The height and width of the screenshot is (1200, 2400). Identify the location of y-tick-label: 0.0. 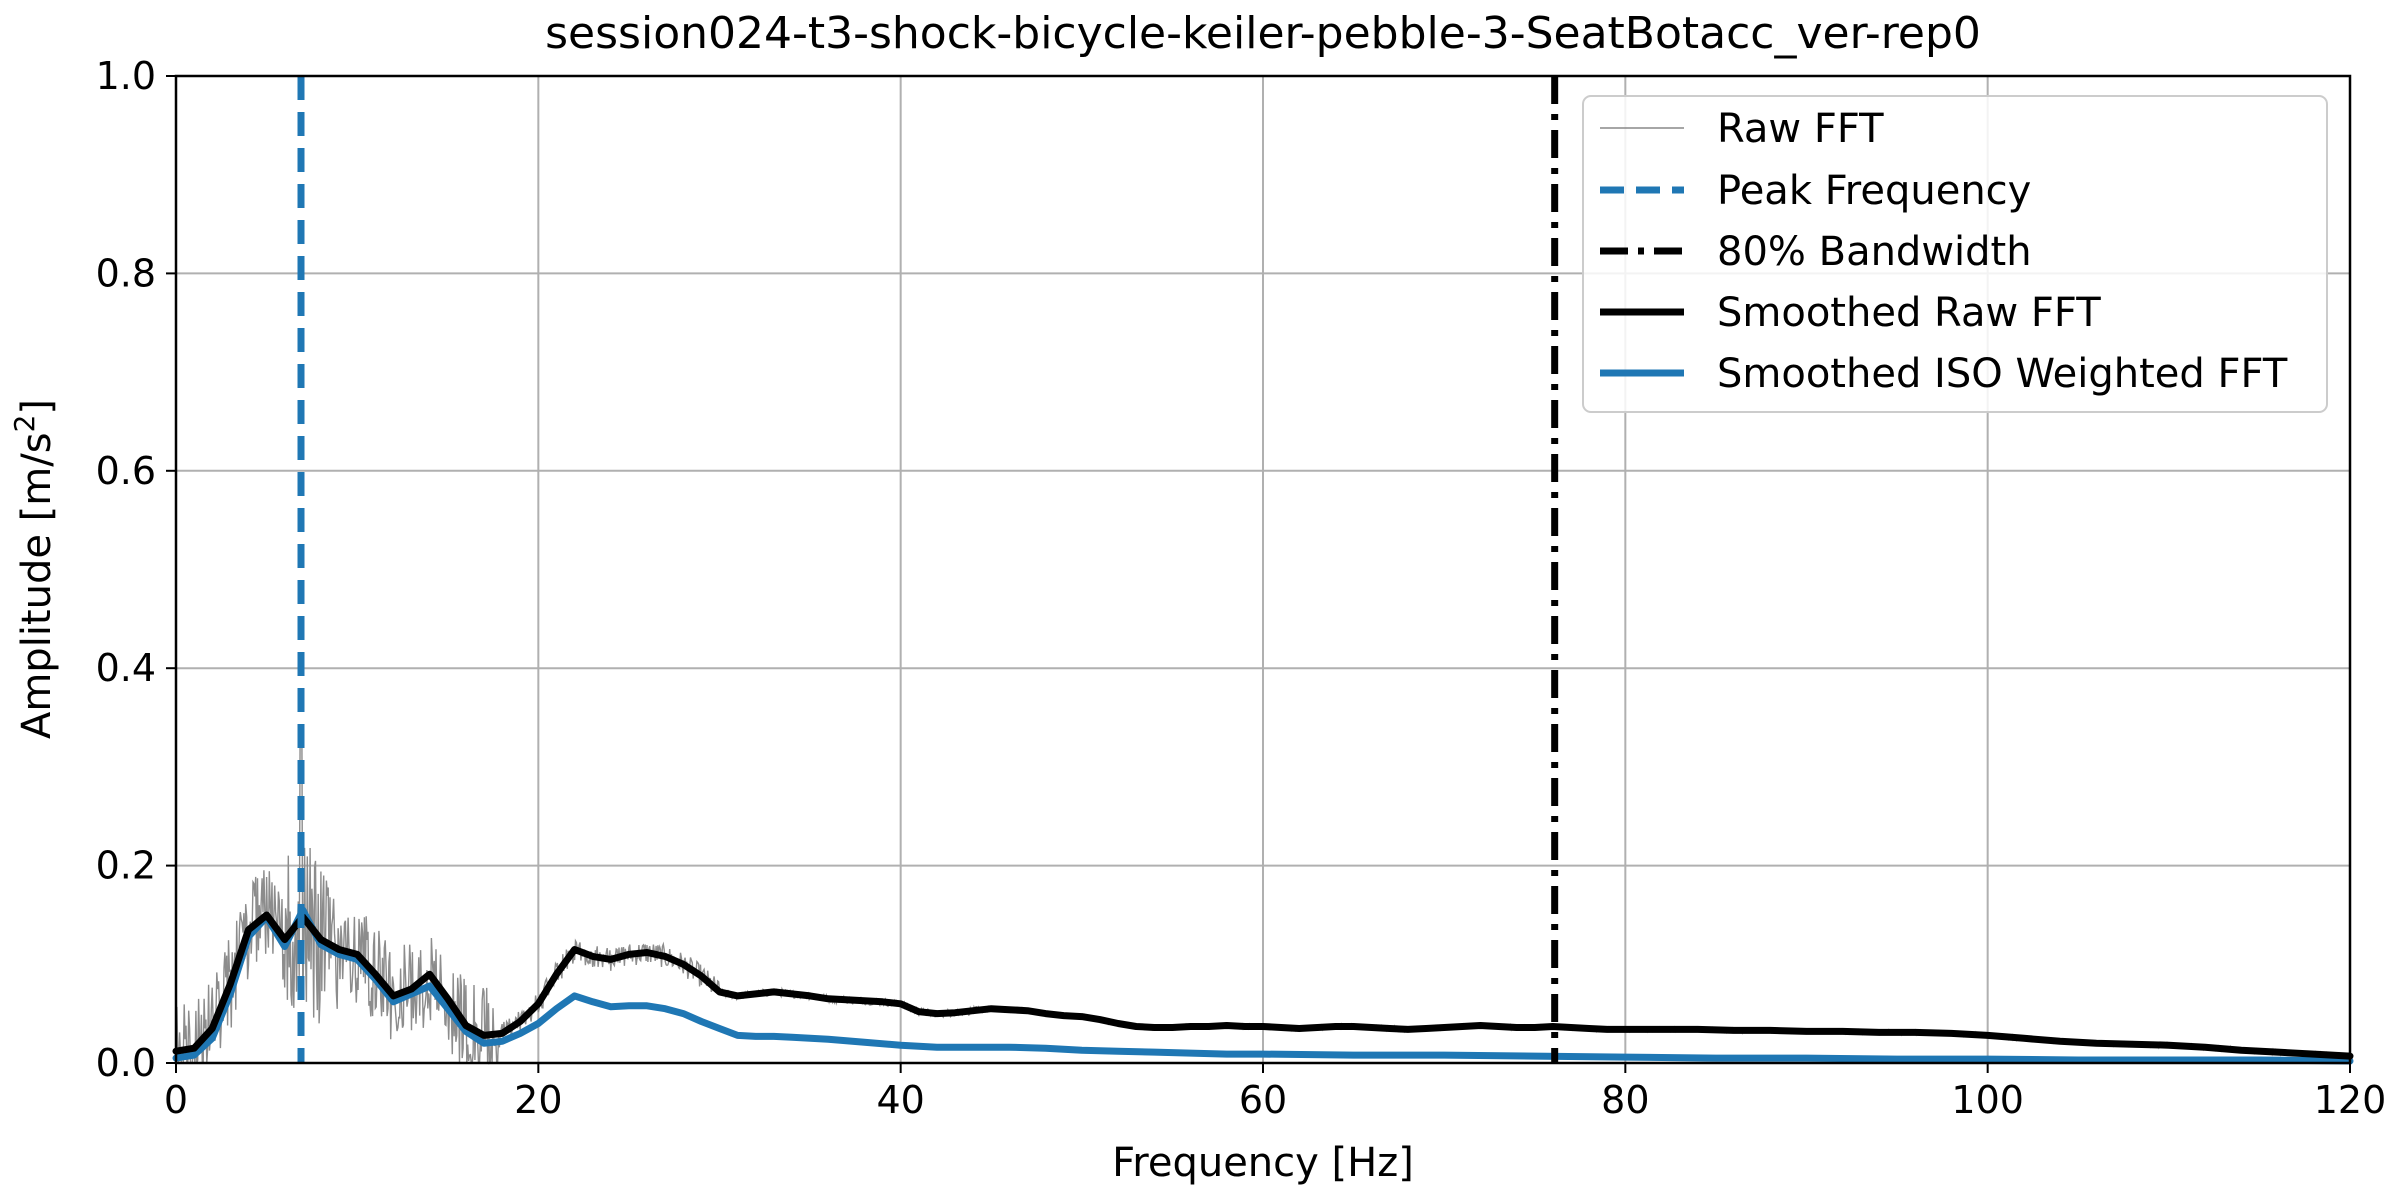
(126, 1063).